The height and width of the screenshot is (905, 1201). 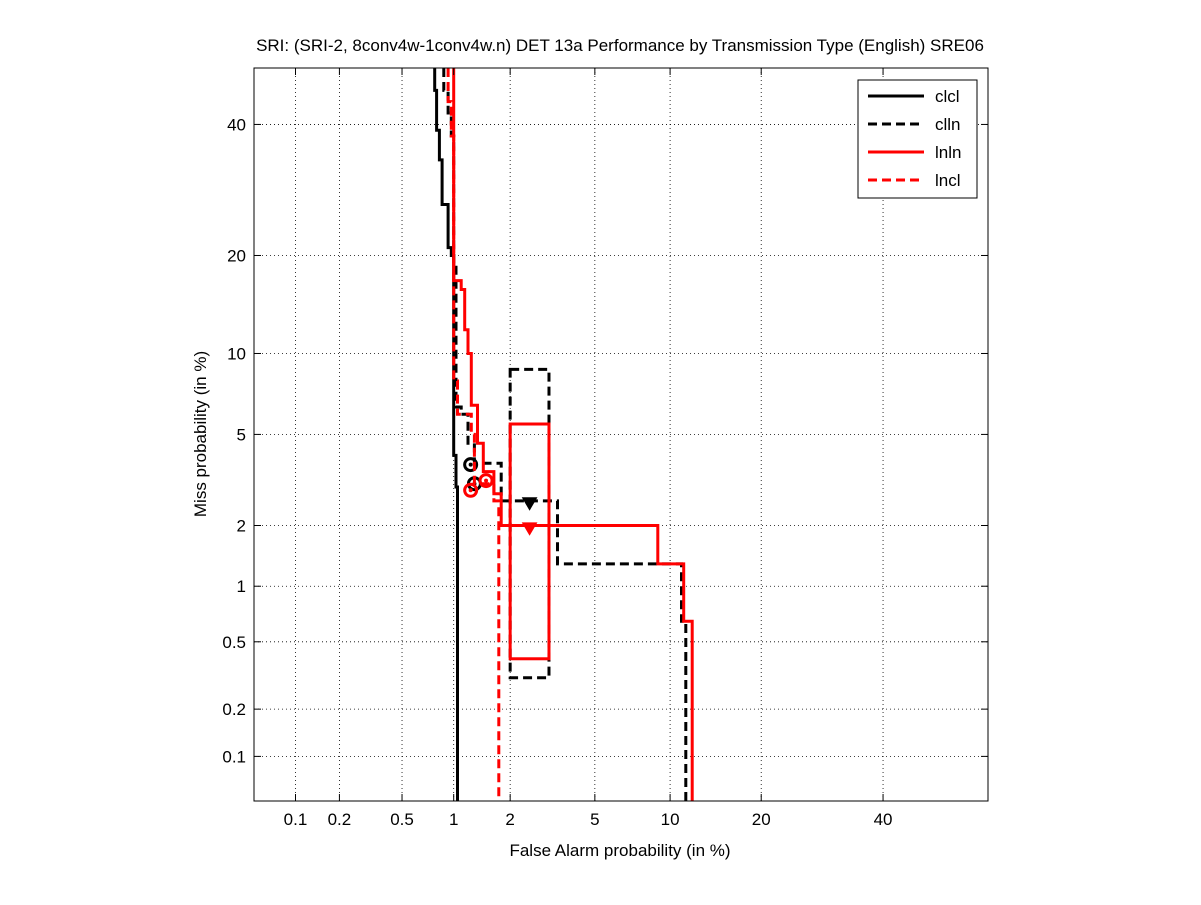 I want to click on legend-label-clcl: clcl, so click(x=947, y=96).